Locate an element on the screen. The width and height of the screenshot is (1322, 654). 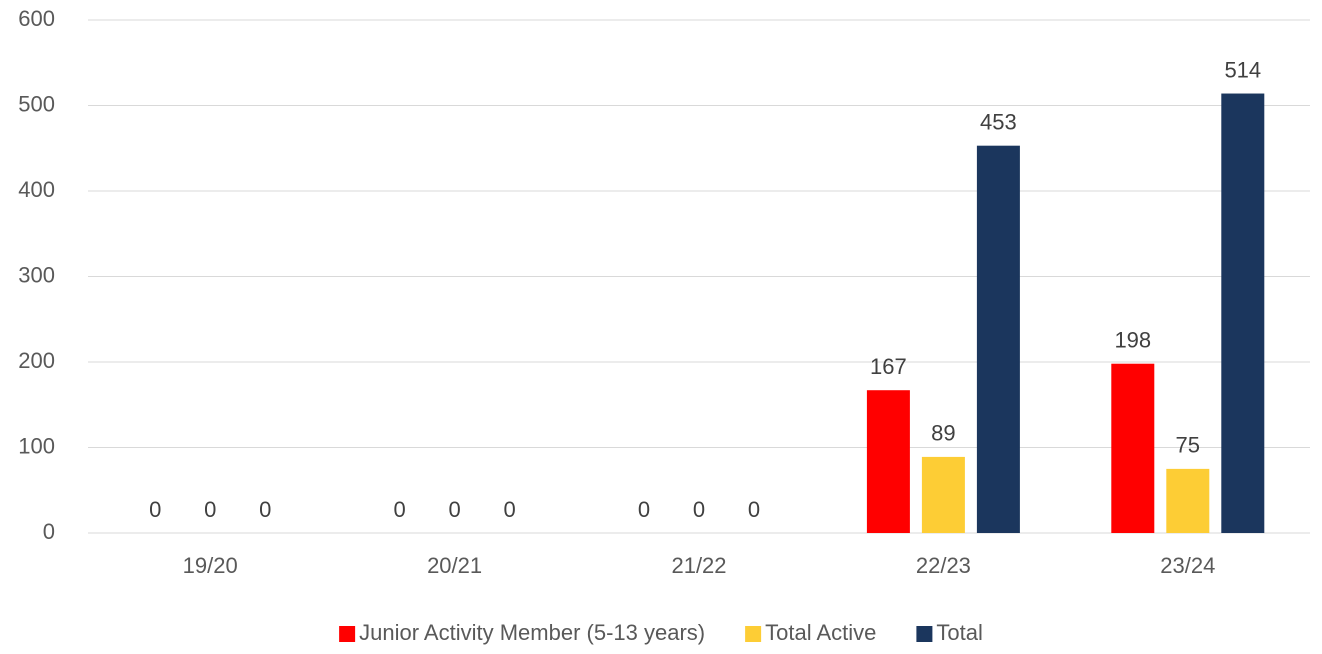
y-tick-label: 0 is located at coordinates (49, 531).